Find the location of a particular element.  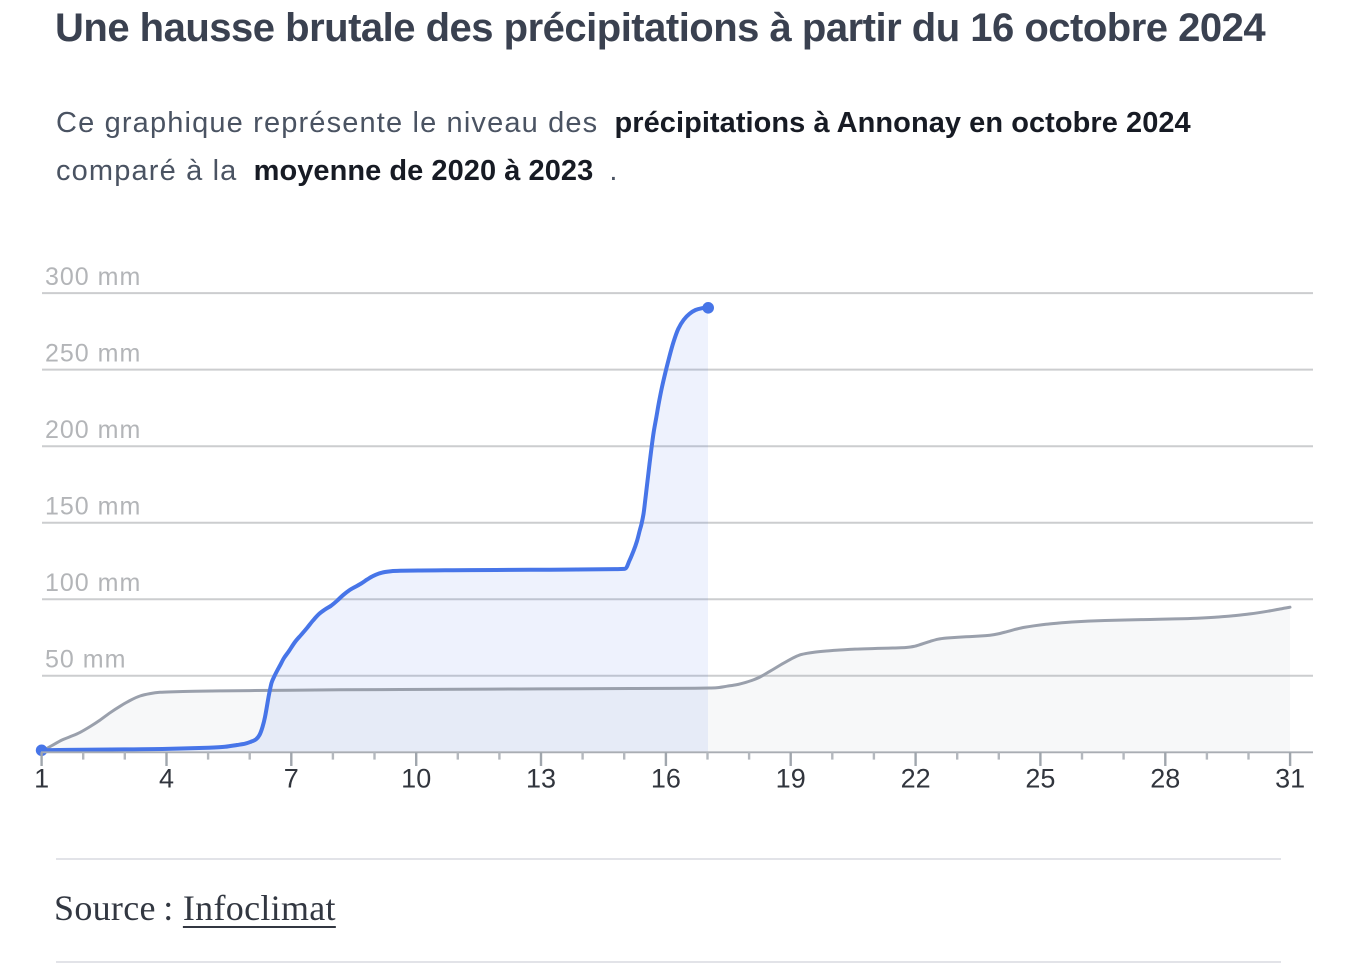

svg-text: 25 is located at coordinates (1040, 779).